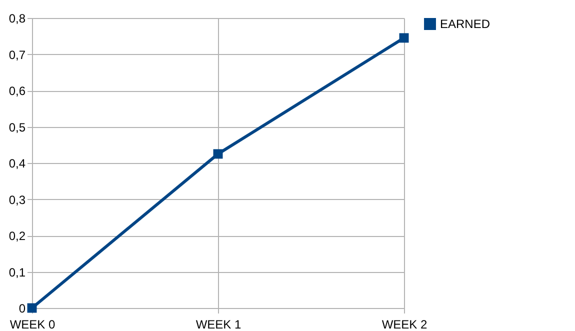 Image resolution: width=575 pixels, height=331 pixels. Describe the element at coordinates (465, 24) in the screenshot. I see `legend-label: EARNED` at that location.